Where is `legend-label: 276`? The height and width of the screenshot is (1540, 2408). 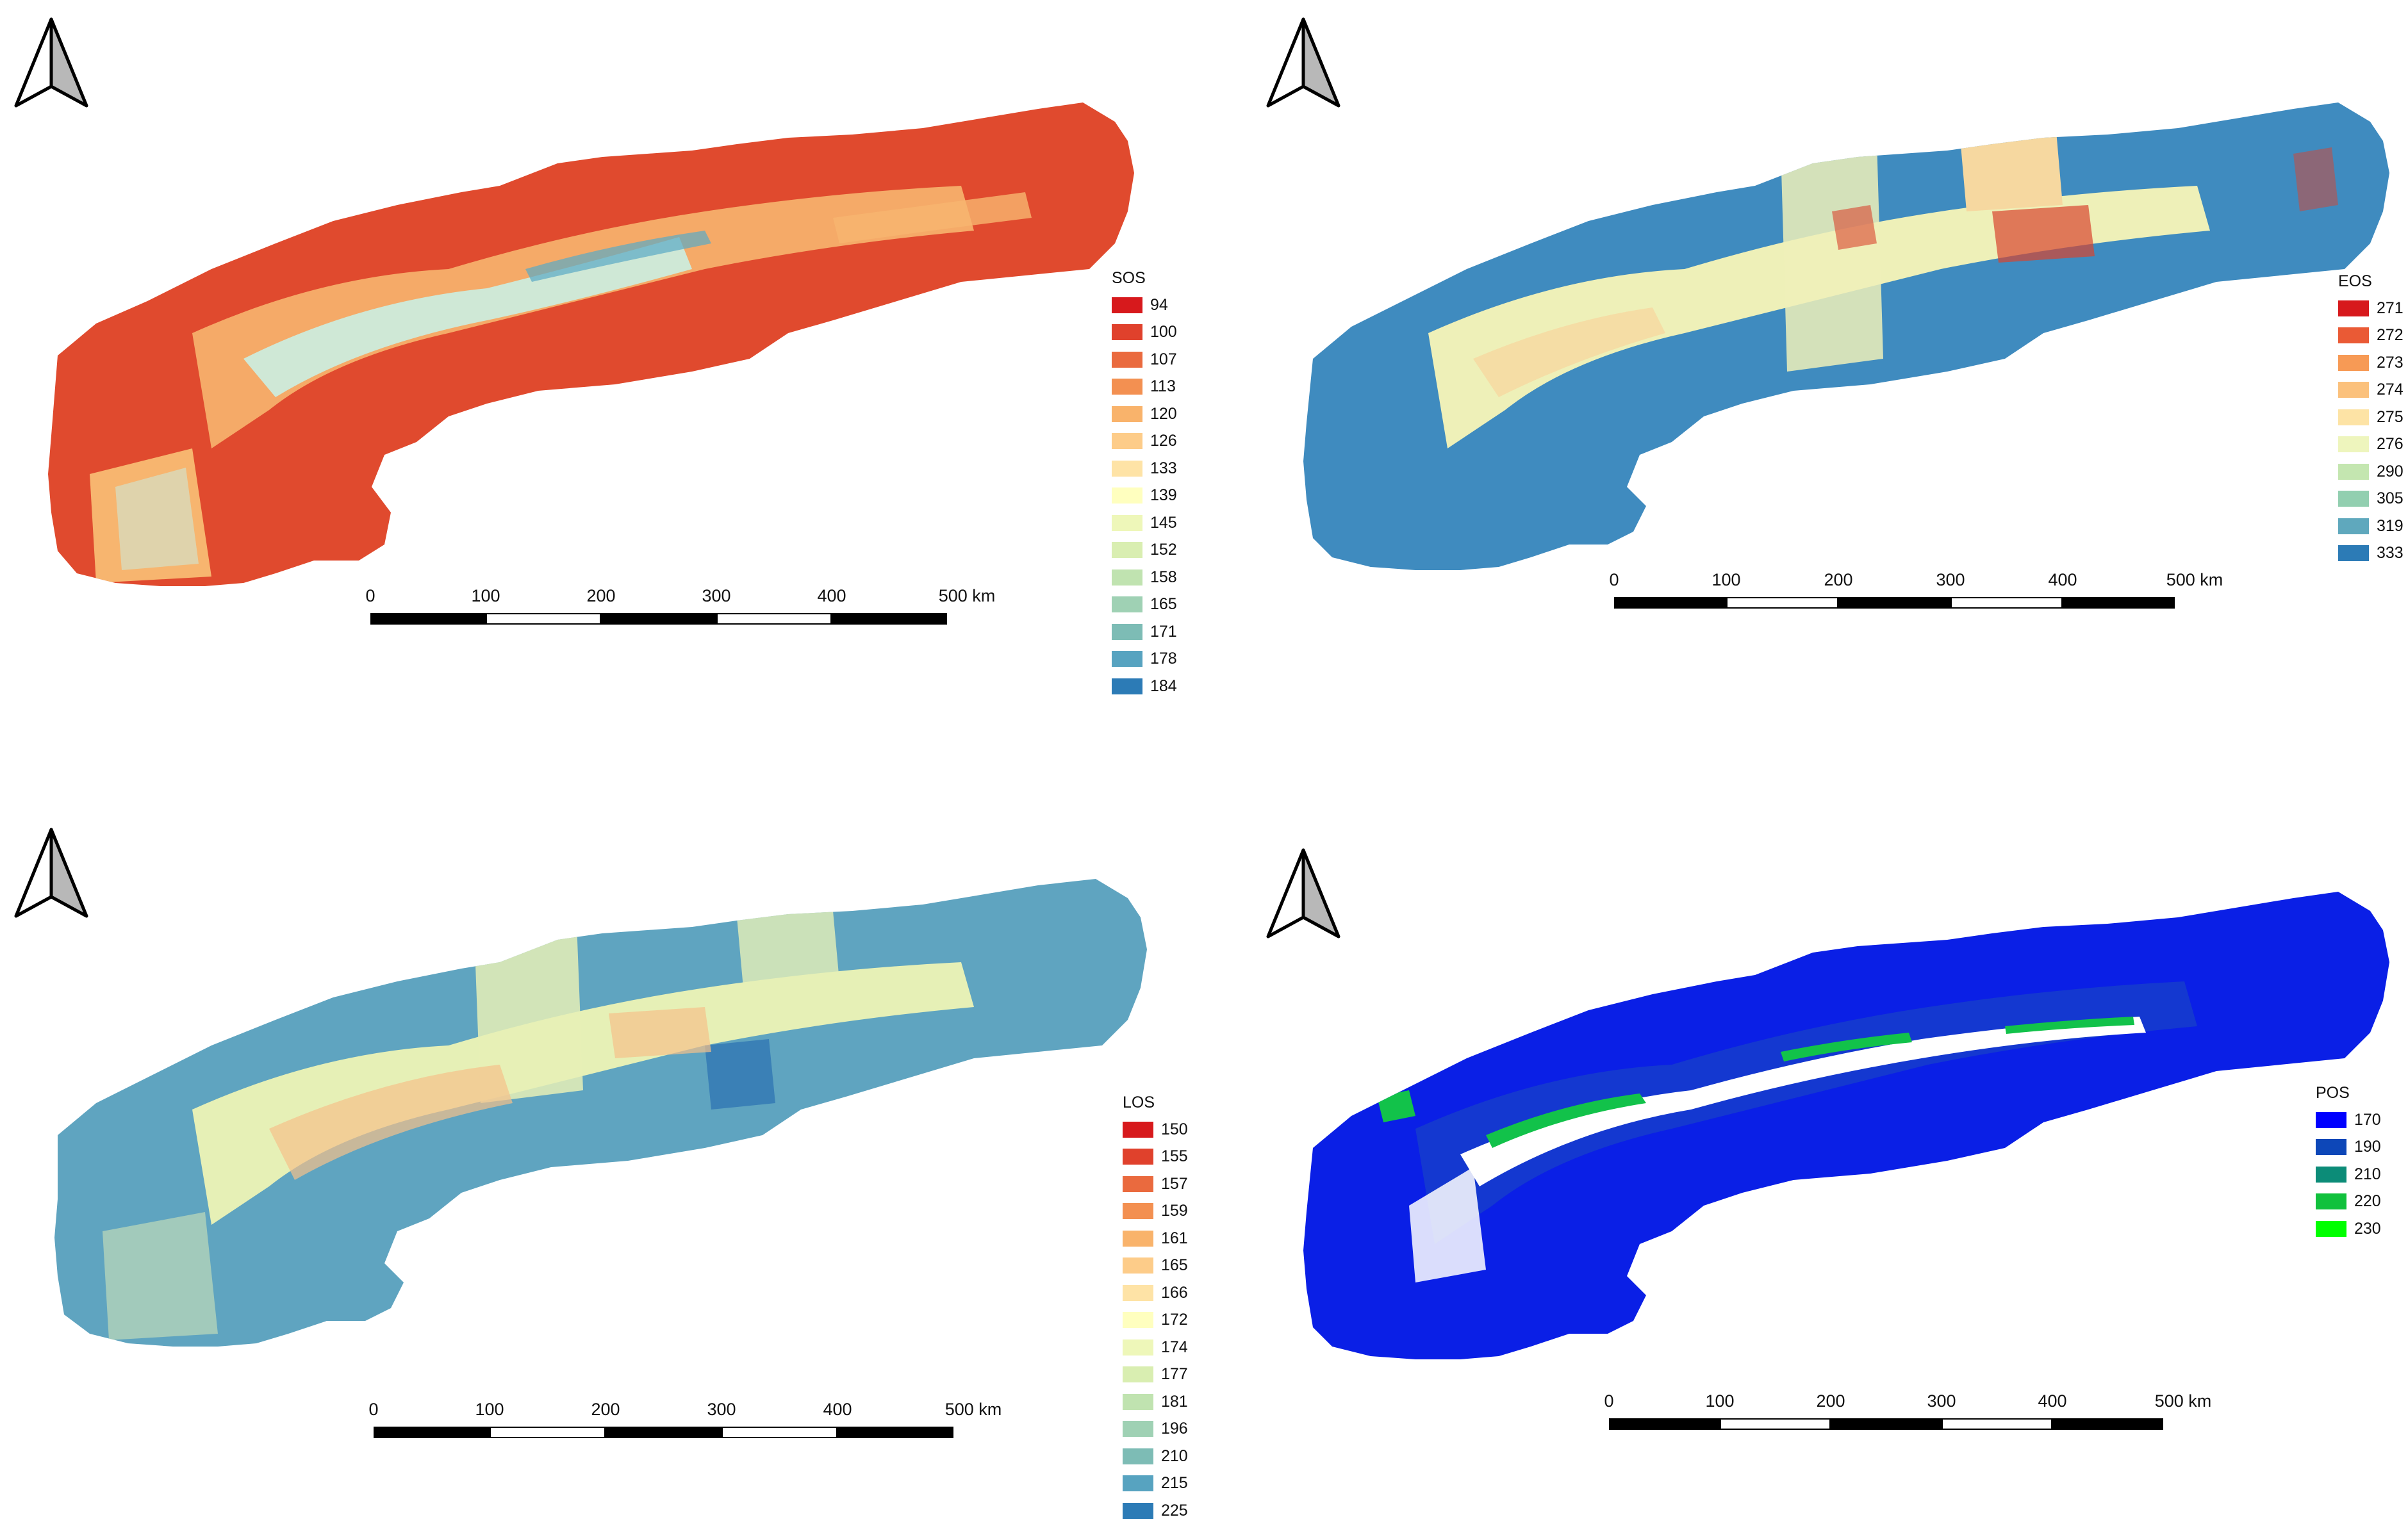
legend-label: 276 is located at coordinates (2390, 444).